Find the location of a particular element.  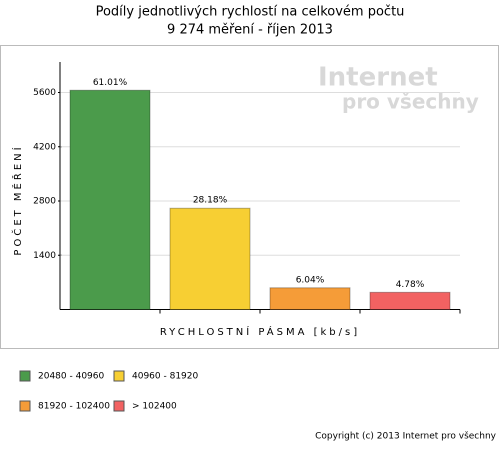

watermark: pro všechny is located at coordinates (410, 102).